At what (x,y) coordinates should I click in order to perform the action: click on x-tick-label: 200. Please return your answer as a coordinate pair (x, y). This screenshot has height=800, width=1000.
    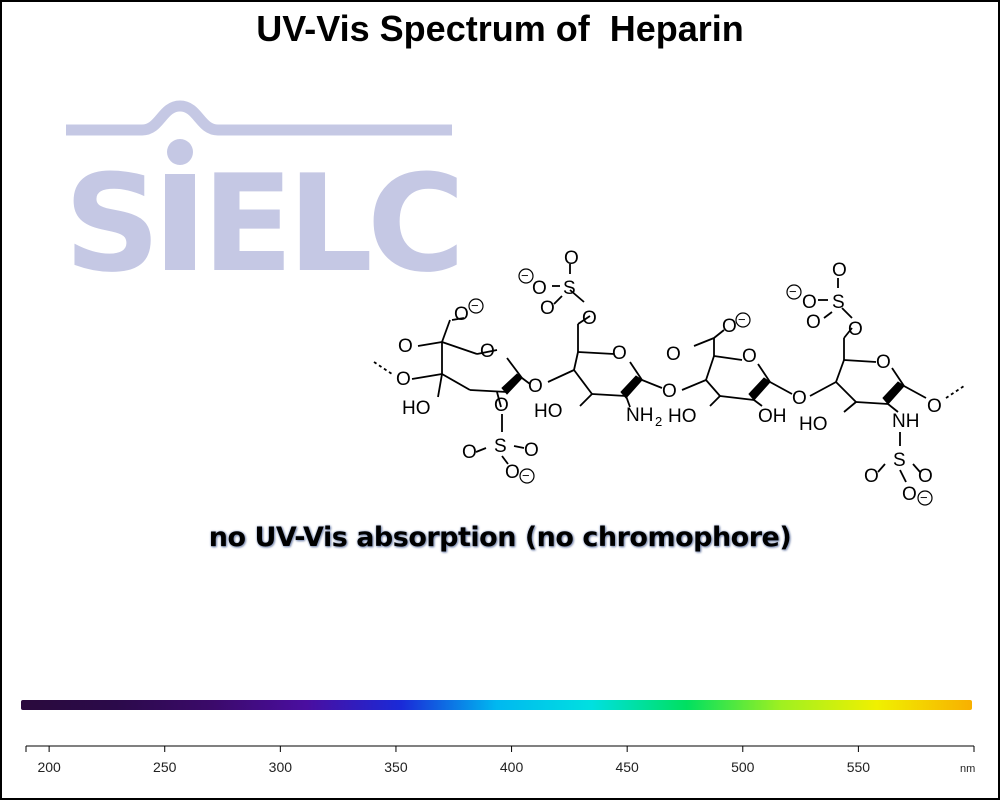
    Looking at the image, I should click on (49, 767).